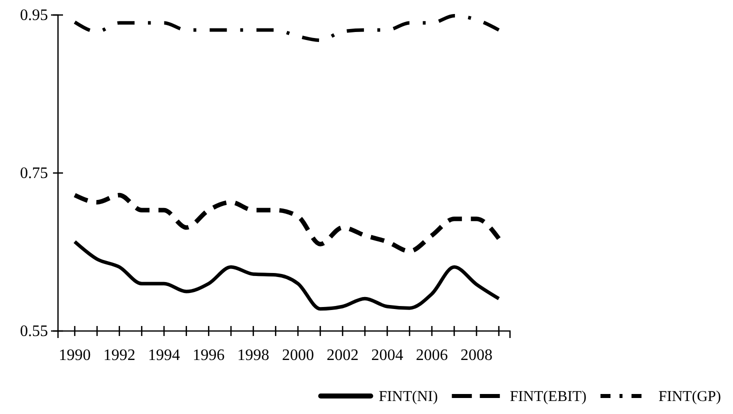 Image resolution: width=733 pixels, height=414 pixels. I want to click on y-tick-label: 0.95, so click(34, 15).